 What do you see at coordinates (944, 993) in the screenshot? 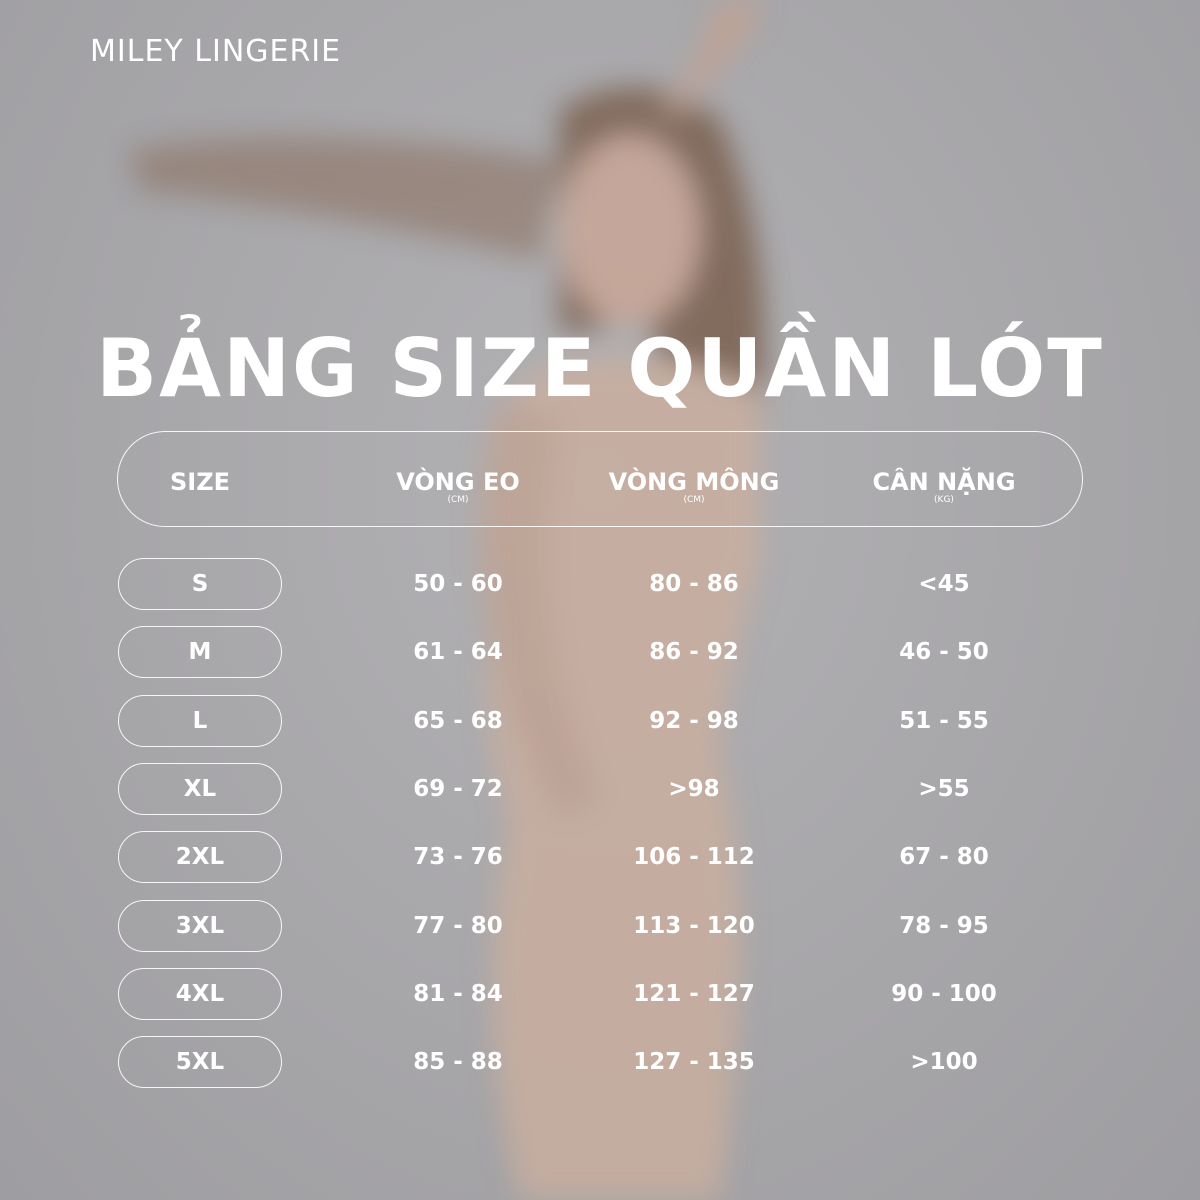
I see `weight-value: 90 - 100` at bounding box center [944, 993].